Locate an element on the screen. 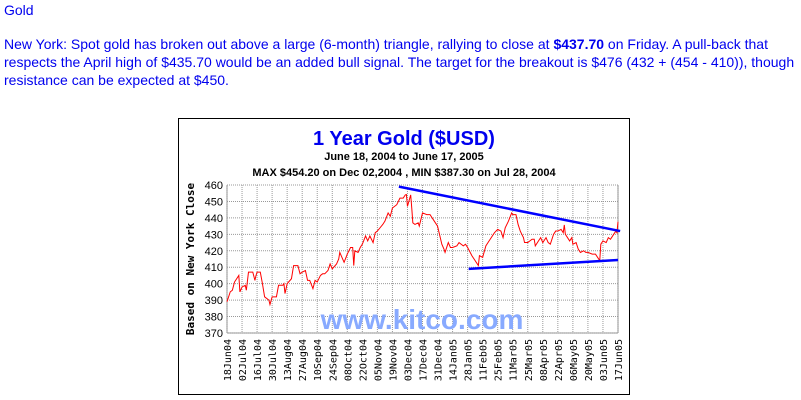  lower-trendline is located at coordinates (543, 264).